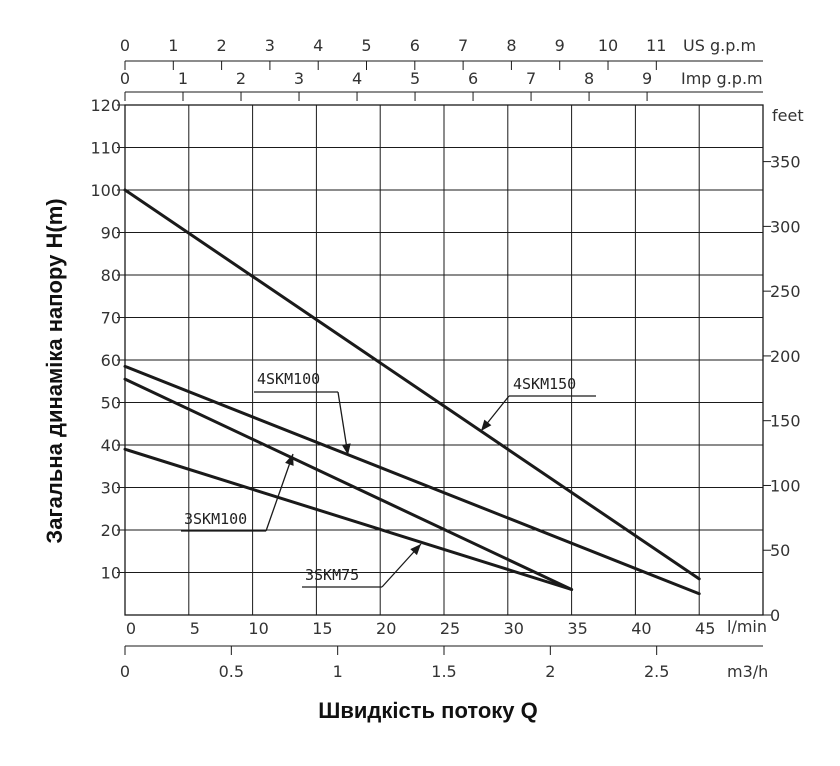  Describe the element at coordinates (641, 628) in the screenshot. I see `x-tick-label-lmin: 40` at that location.